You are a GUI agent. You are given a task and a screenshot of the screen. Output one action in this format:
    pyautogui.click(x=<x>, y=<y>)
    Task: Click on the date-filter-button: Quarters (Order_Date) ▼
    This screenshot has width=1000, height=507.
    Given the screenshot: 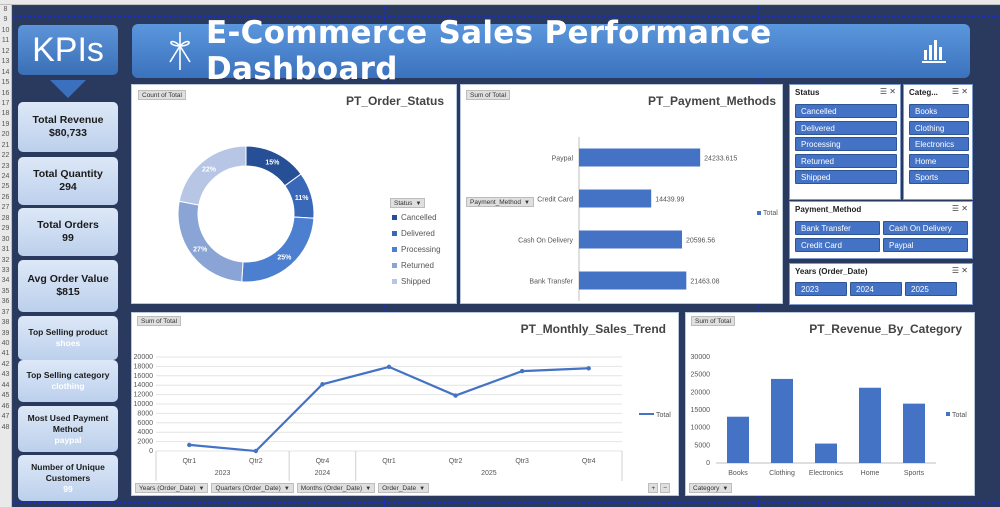 What is the action you would take?
    pyautogui.click(x=252, y=488)
    